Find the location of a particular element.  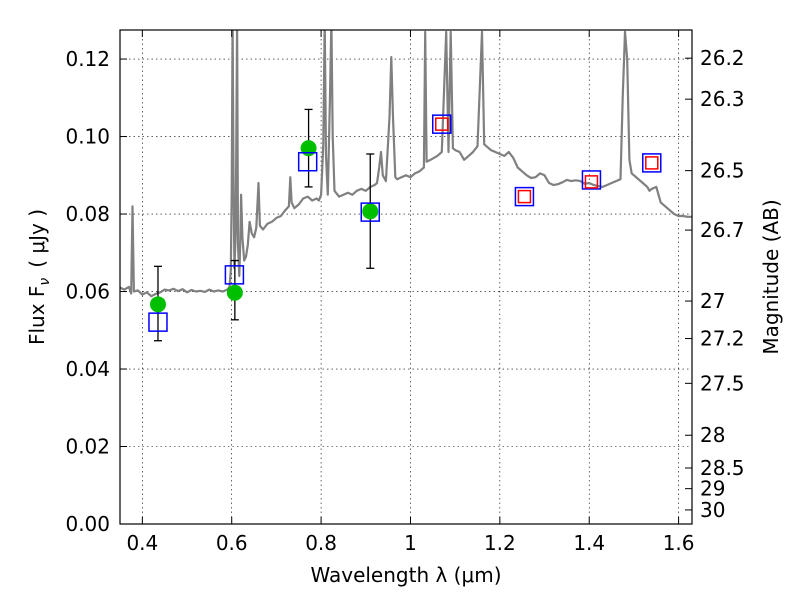

y-tick-label: 0.00 is located at coordinates (87, 524).